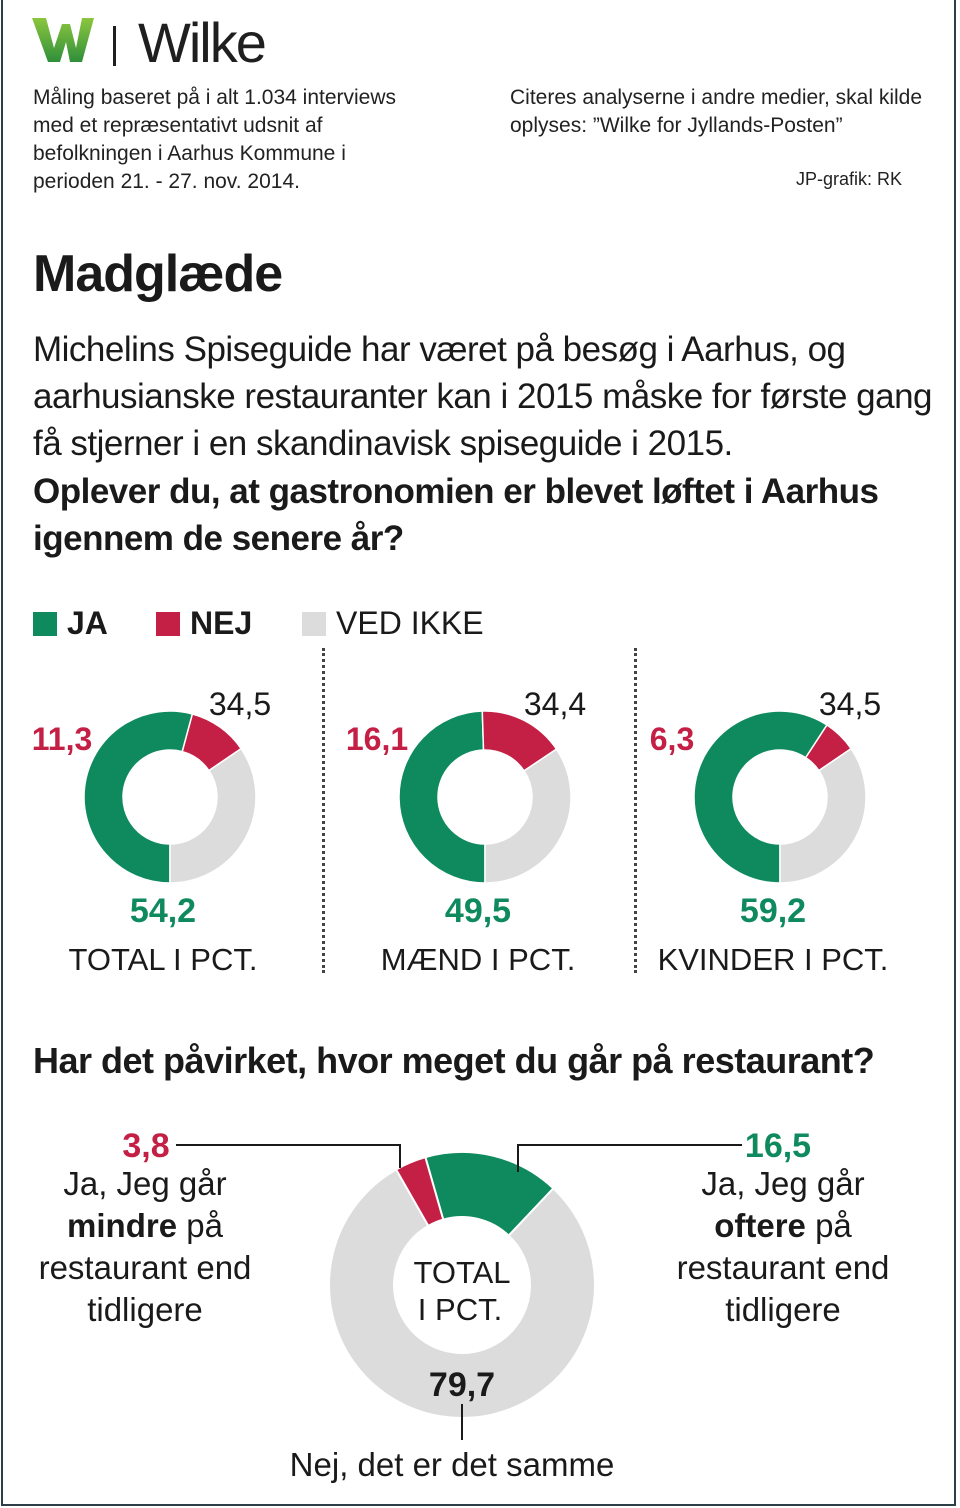 Image resolution: width=960 pixels, height=1508 pixels. What do you see at coordinates (478, 959) in the screenshot?
I see `donut-2-title: MÆND I PCT.` at bounding box center [478, 959].